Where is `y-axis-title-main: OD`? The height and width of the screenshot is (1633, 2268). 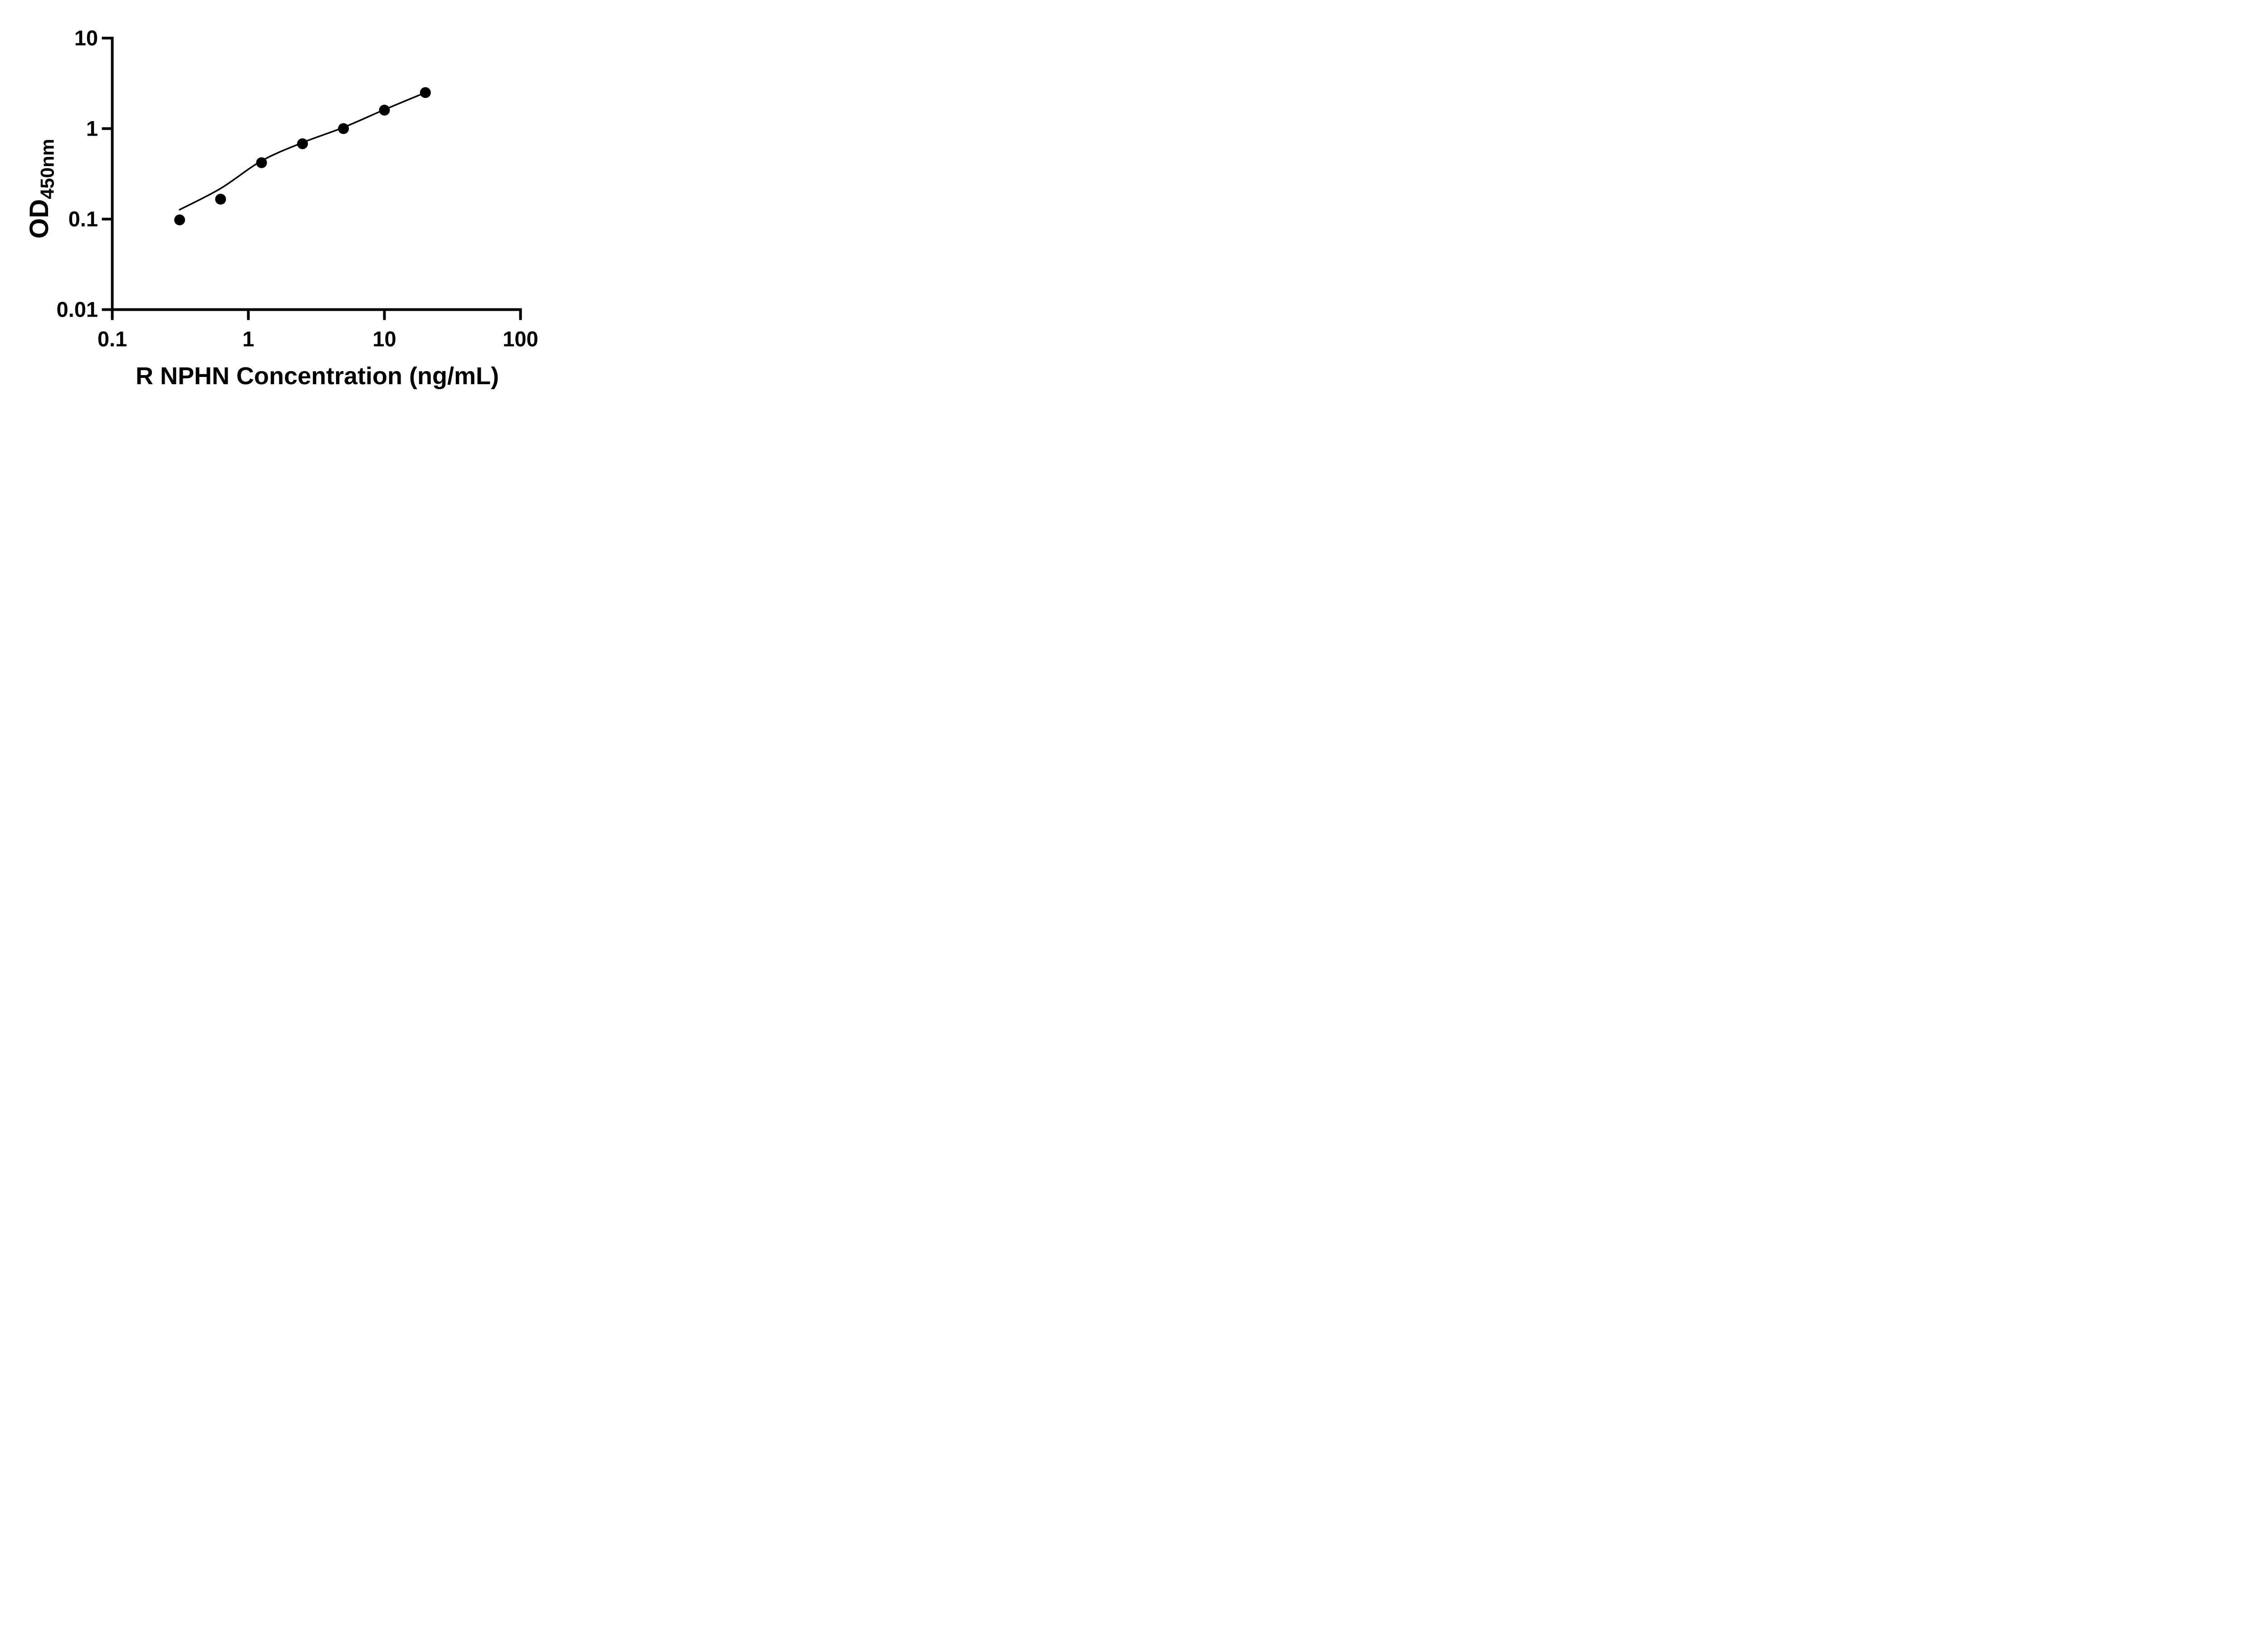 y-axis-title-main: OD is located at coordinates (39, 219).